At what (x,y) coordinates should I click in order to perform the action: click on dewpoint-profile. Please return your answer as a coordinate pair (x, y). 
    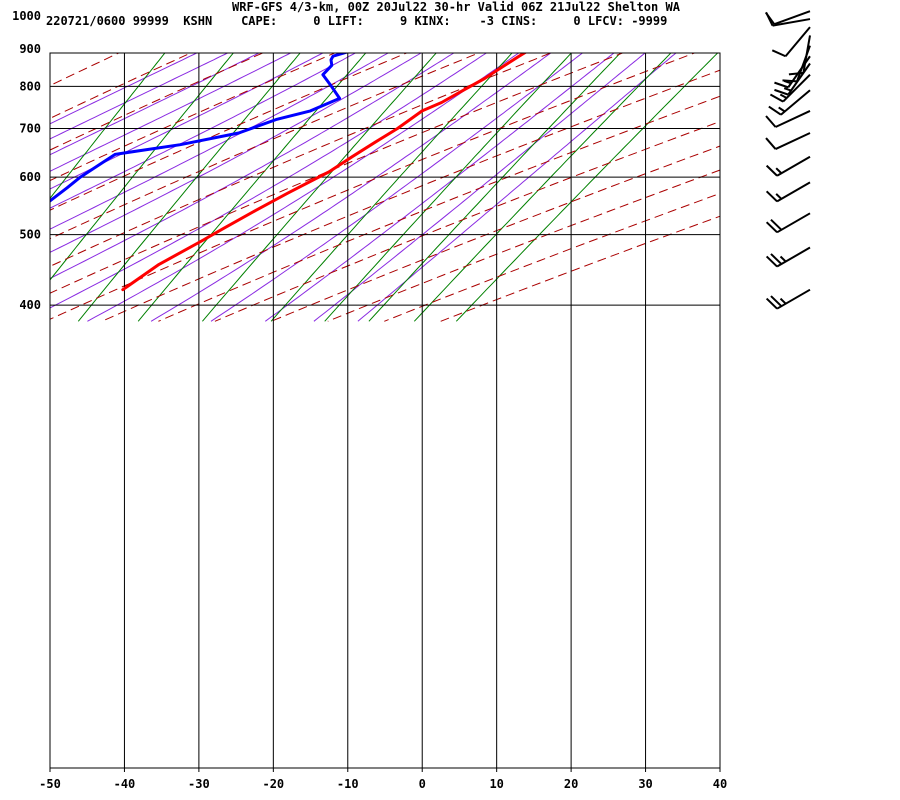
    Looking at the image, I should click on (200, 128).